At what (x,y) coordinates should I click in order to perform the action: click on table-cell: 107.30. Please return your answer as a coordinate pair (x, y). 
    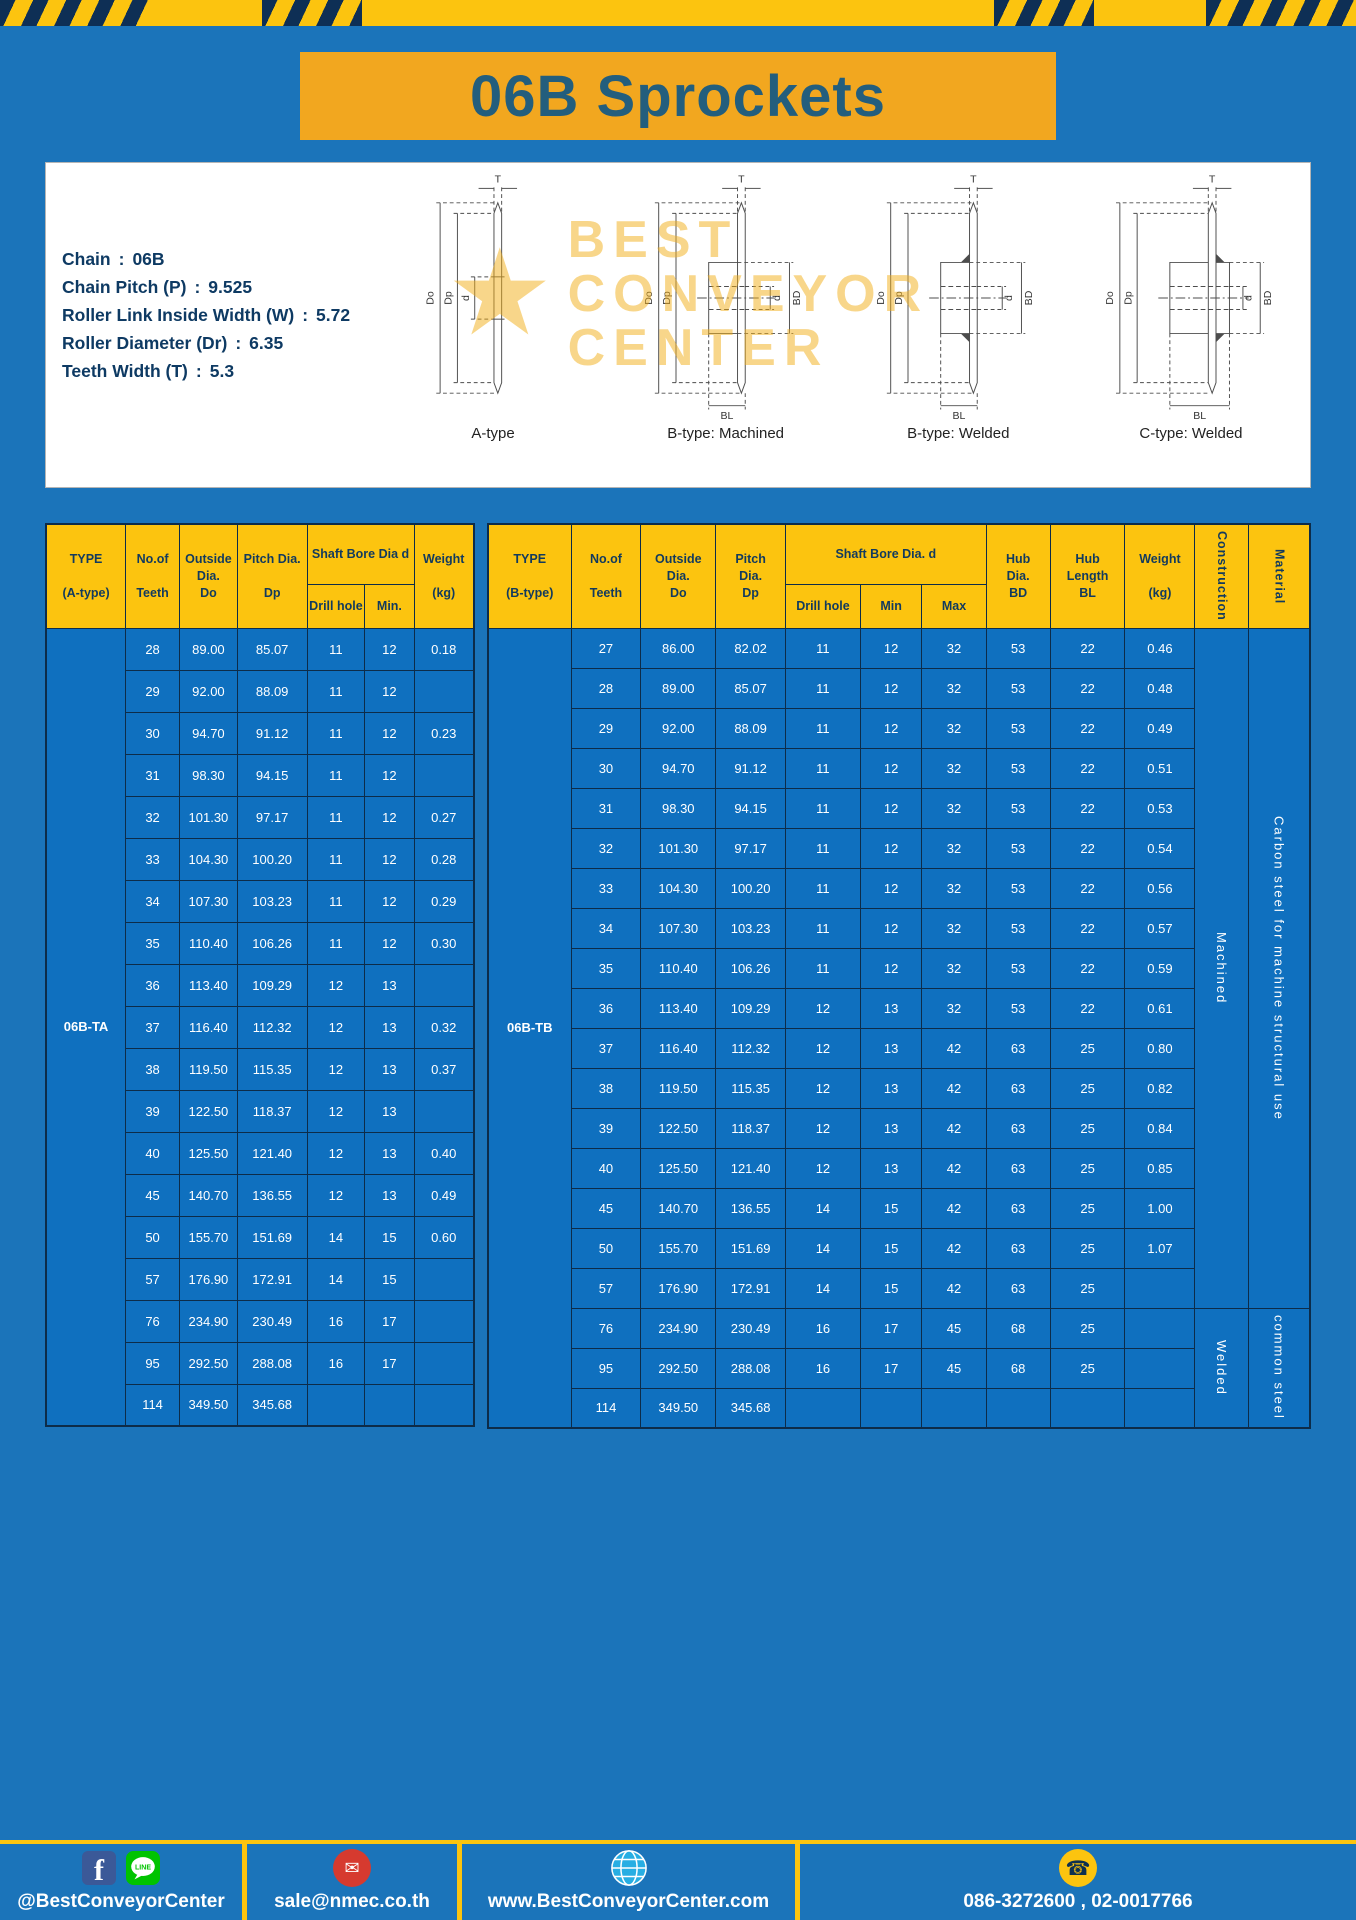
    Looking at the image, I should click on (208, 901).